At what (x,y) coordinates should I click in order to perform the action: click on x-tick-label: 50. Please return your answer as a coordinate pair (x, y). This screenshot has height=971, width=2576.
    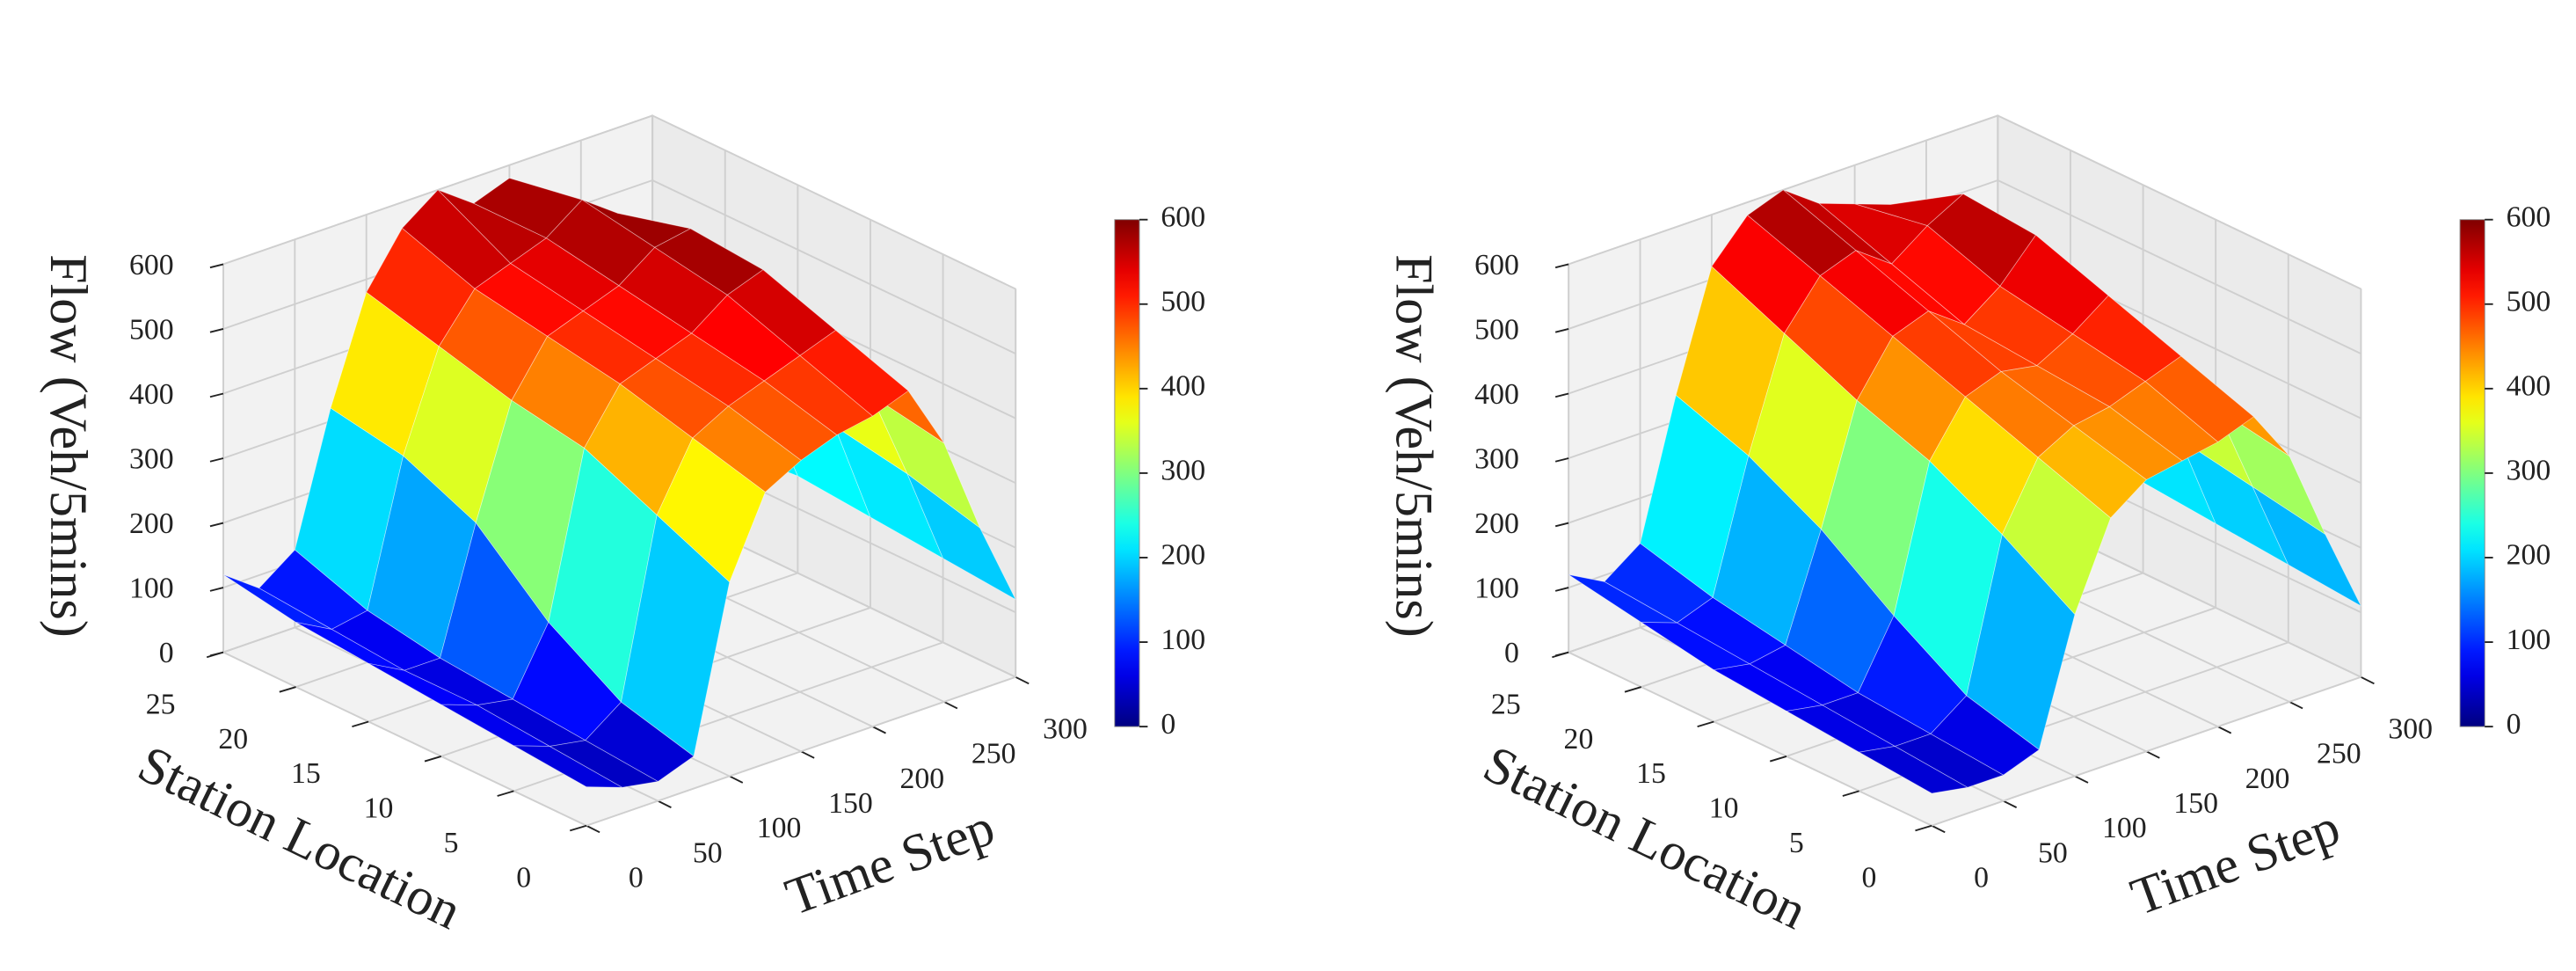
    Looking at the image, I should click on (708, 852).